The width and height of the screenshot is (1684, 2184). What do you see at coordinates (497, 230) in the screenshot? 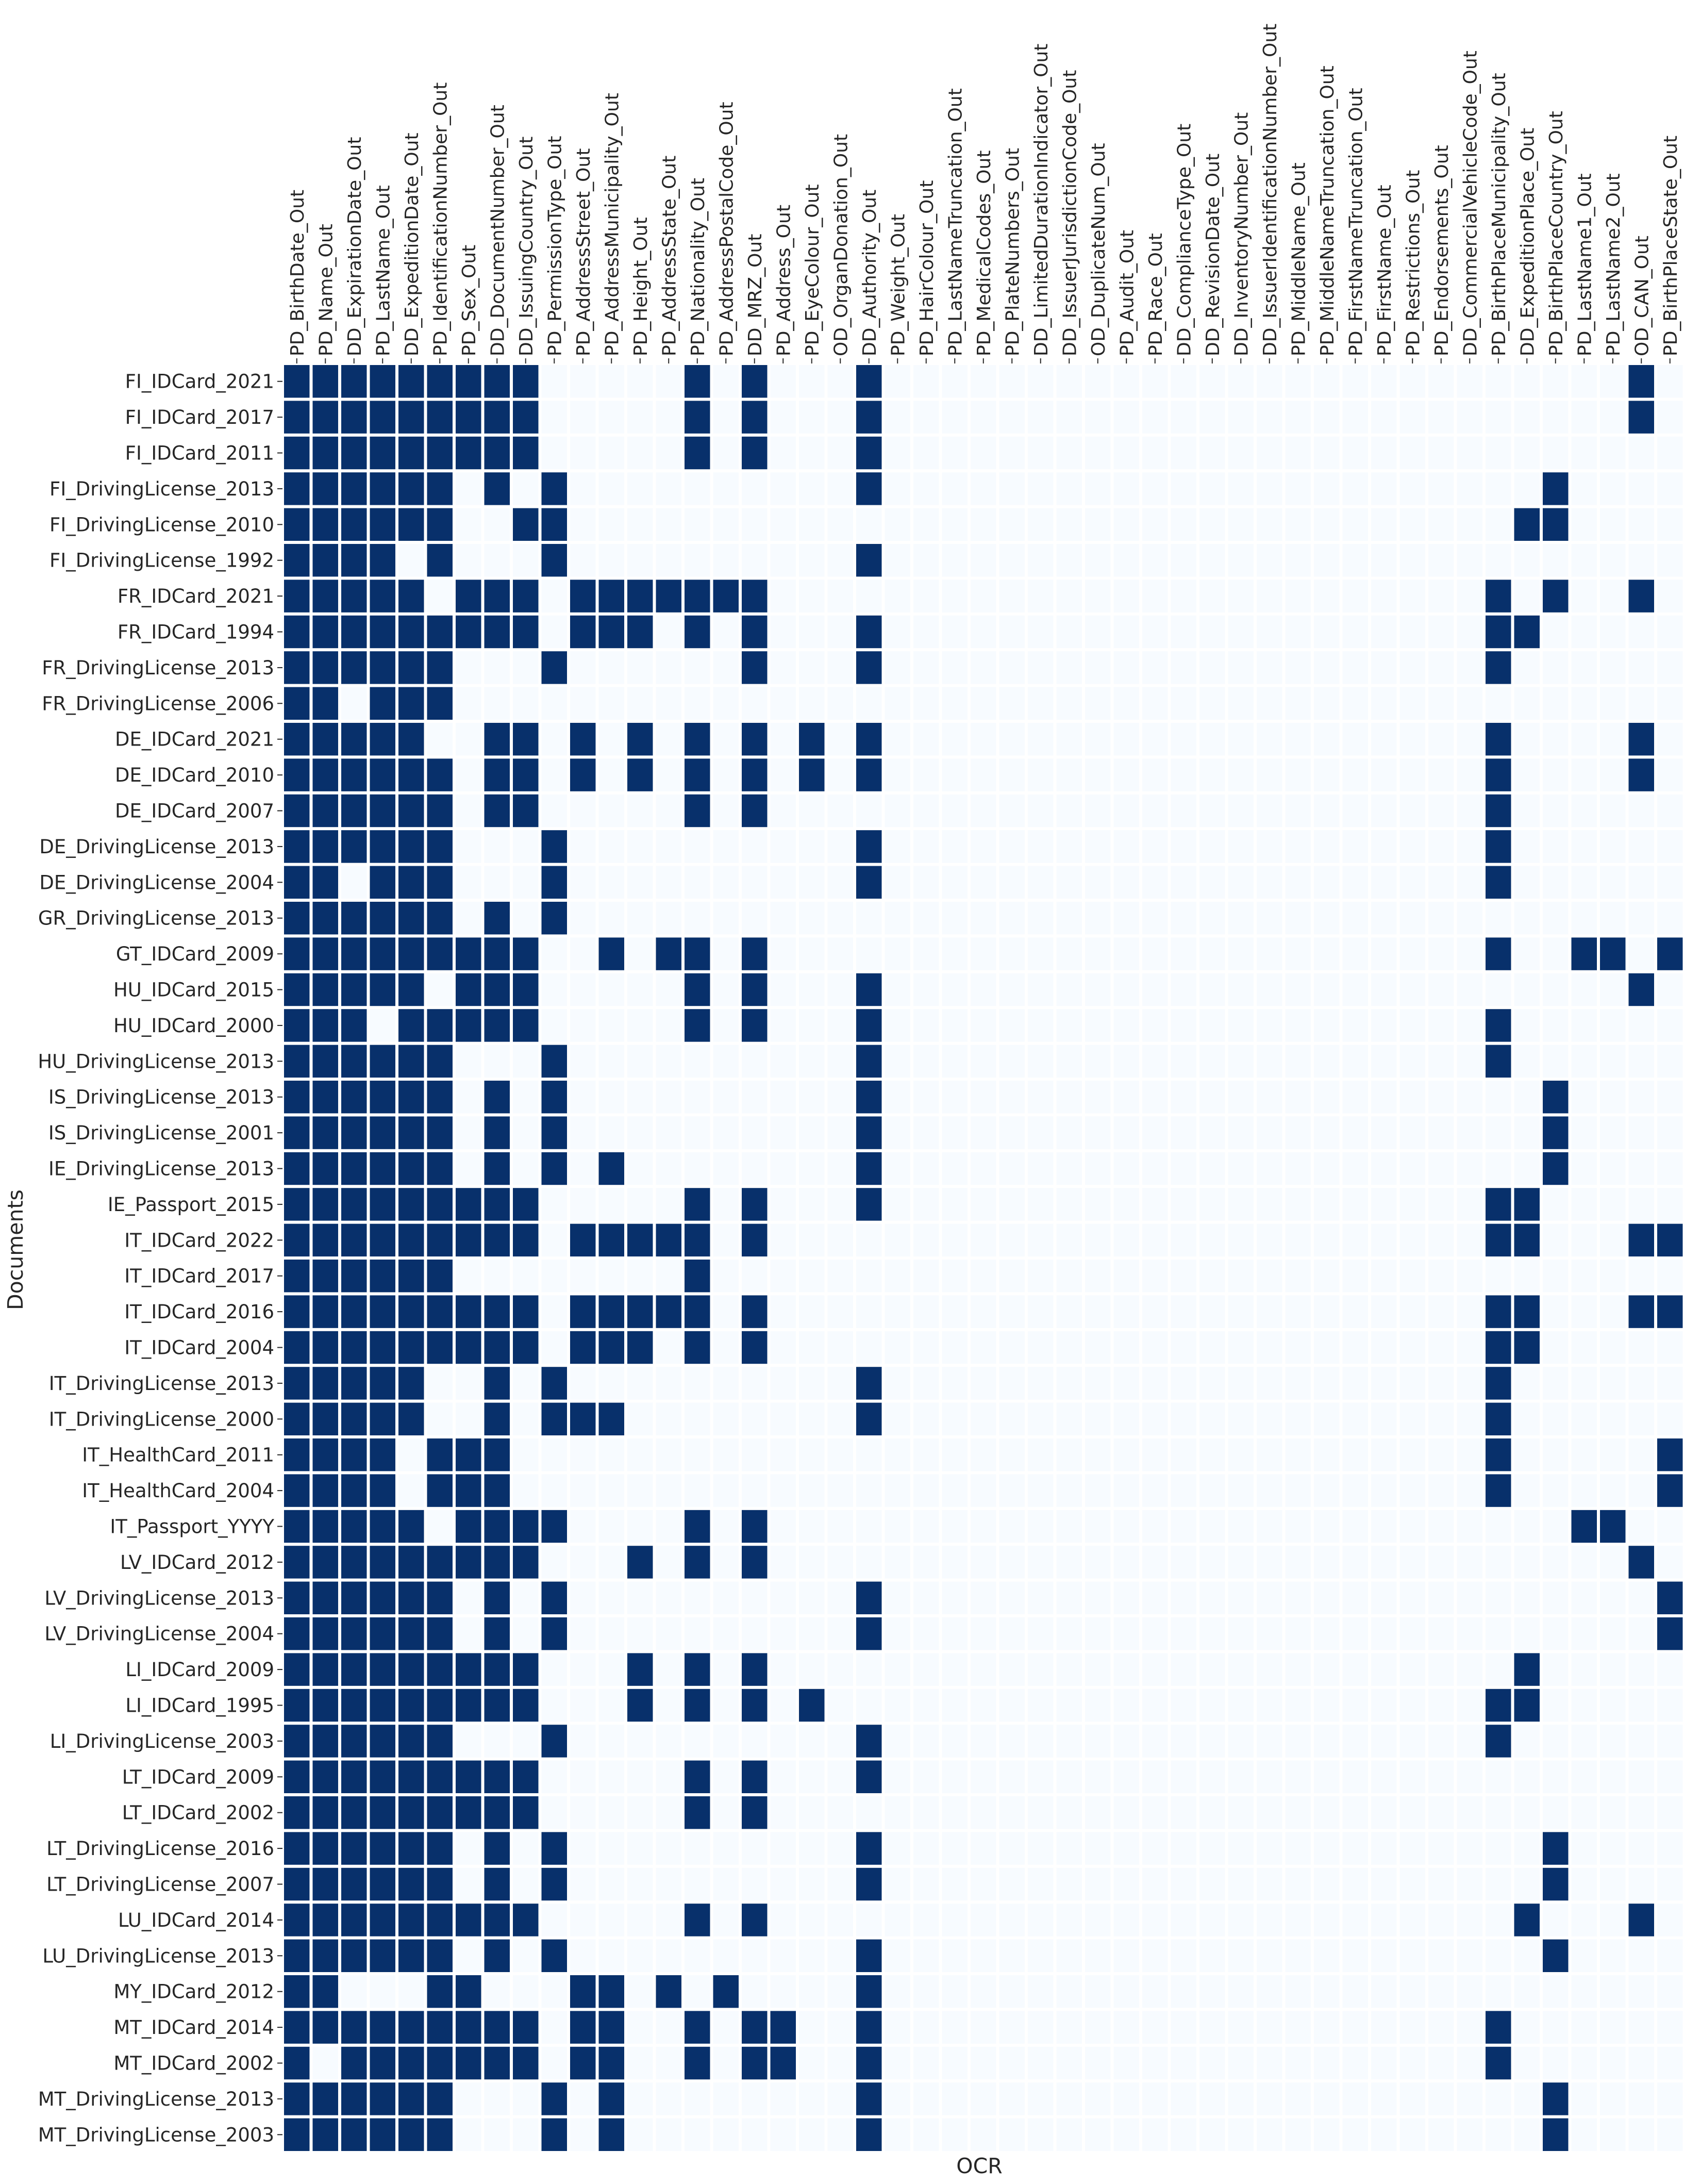
I see `x-tick-label: DD_DocumentNumber_Out` at bounding box center [497, 230].